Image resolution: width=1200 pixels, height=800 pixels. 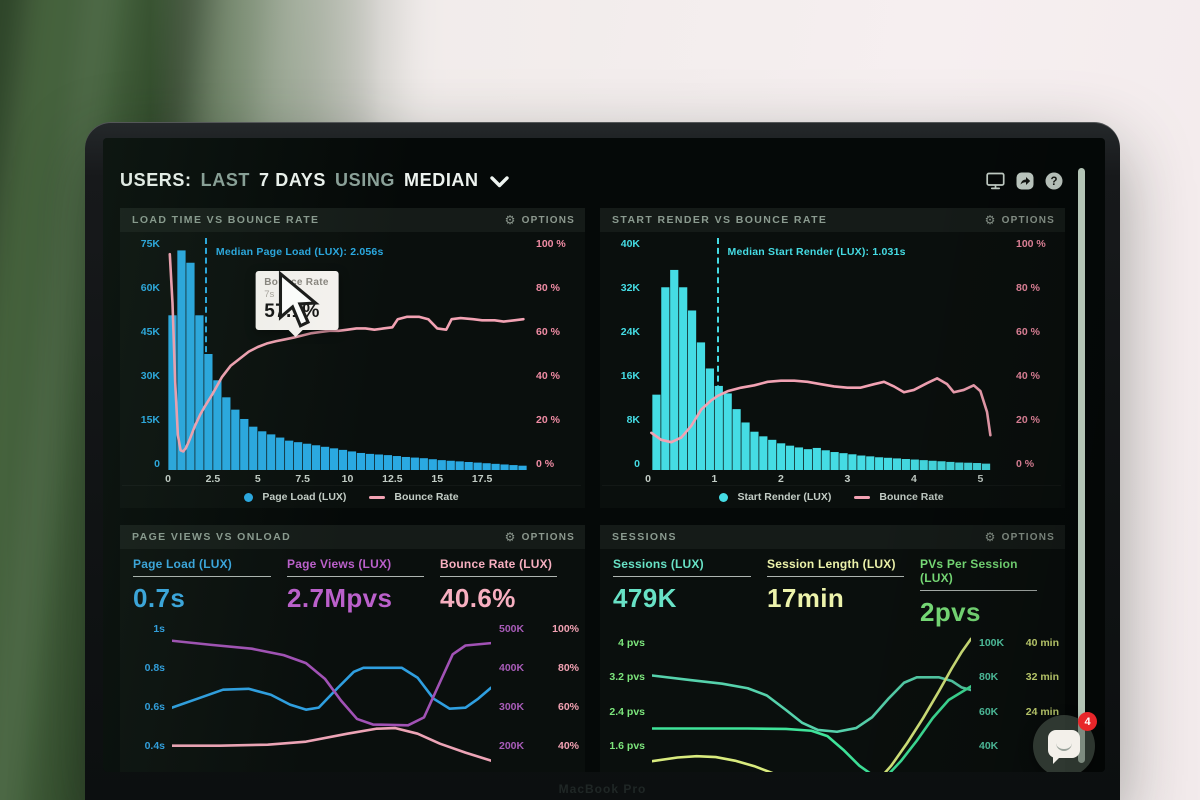 I want to click on y-tick-pair: 400K 80%, so click(x=539, y=668).